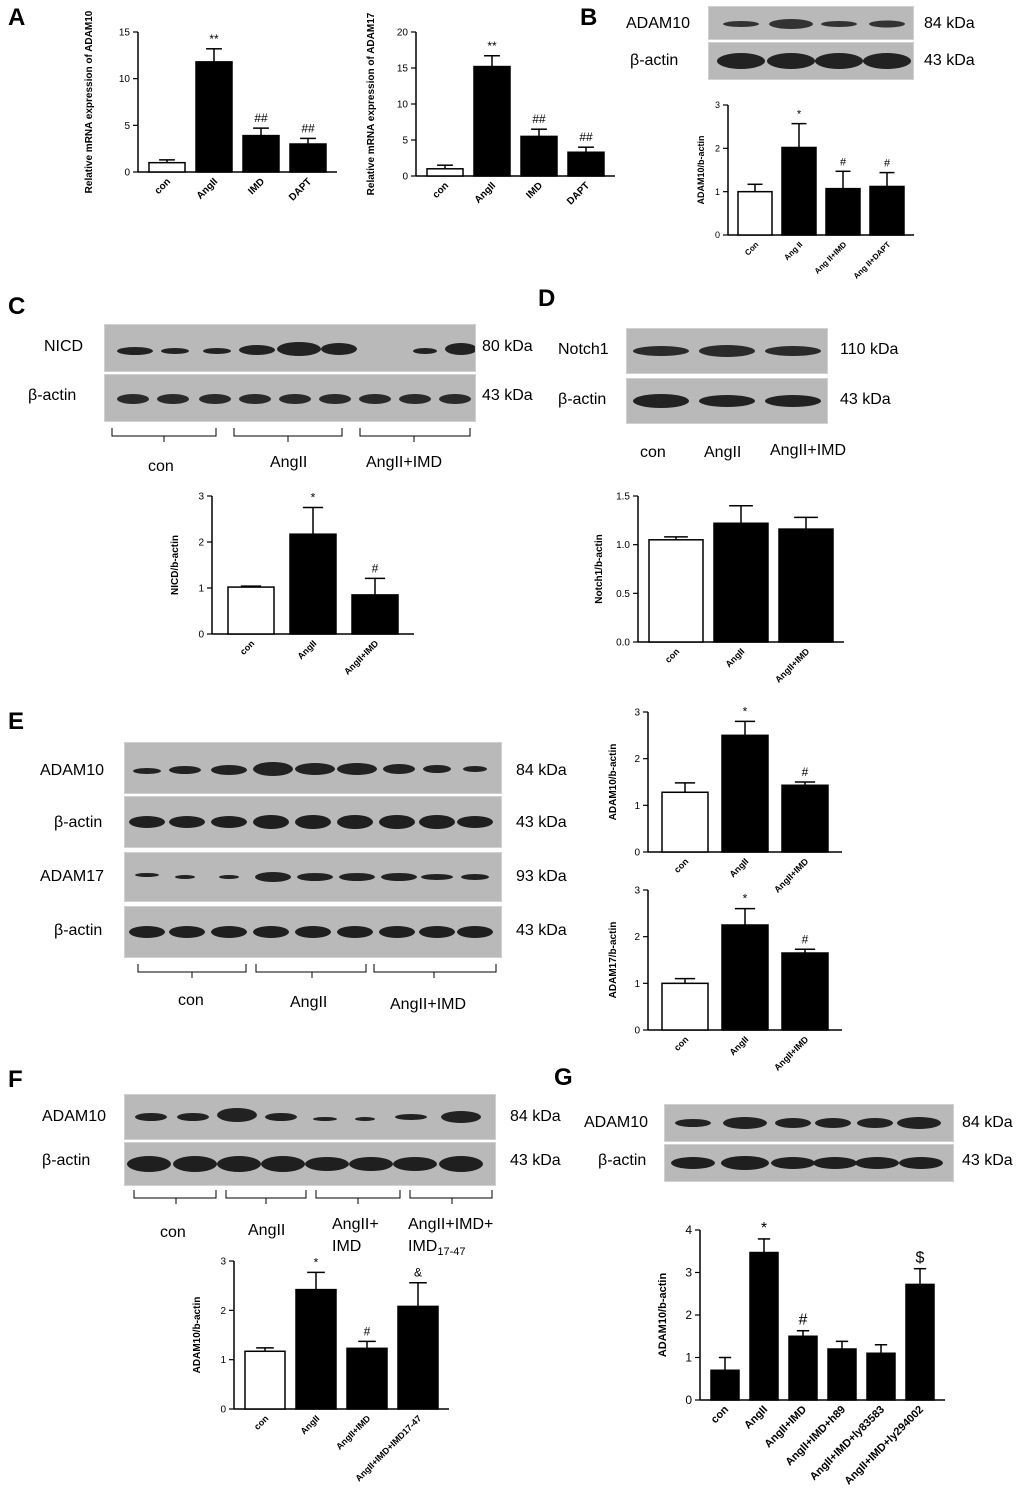 The width and height of the screenshot is (1020, 1511). I want to click on group-label-f-con: con, so click(173, 1232).